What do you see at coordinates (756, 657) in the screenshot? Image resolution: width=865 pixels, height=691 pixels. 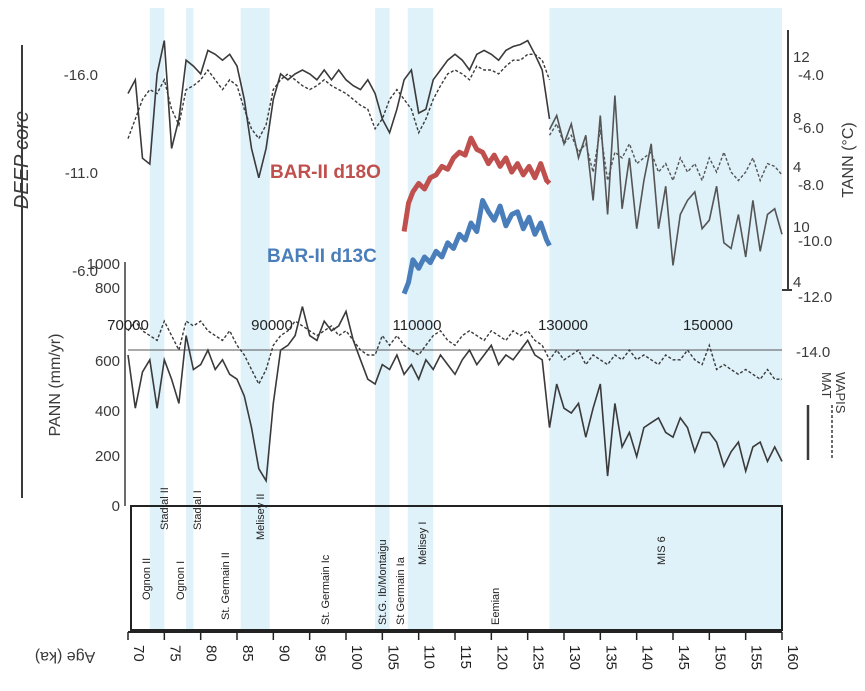 I see `age-tick-label: 155` at bounding box center [756, 657].